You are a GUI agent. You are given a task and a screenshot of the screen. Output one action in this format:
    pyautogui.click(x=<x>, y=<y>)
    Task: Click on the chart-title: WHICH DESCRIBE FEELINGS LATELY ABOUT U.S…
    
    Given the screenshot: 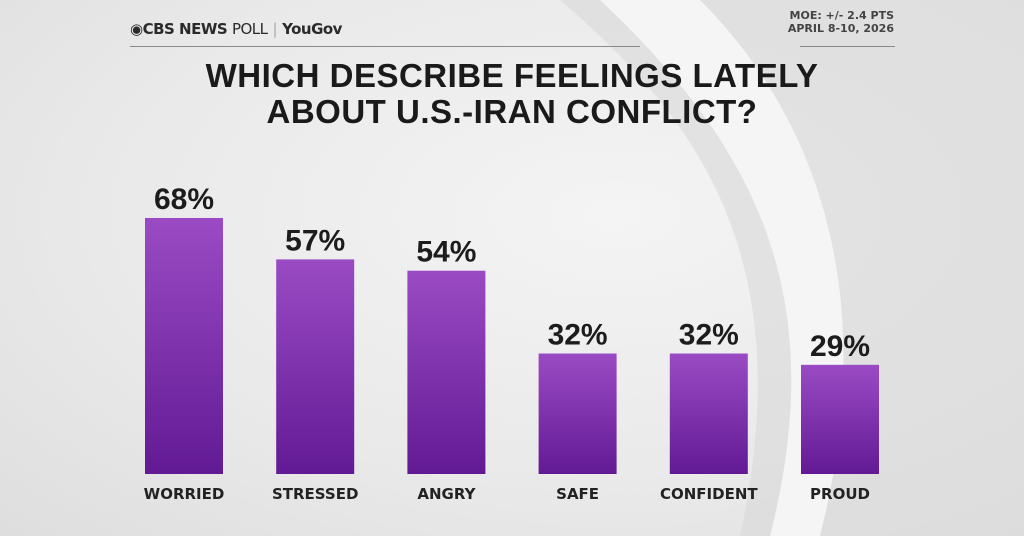 What is the action you would take?
    pyautogui.click(x=512, y=94)
    